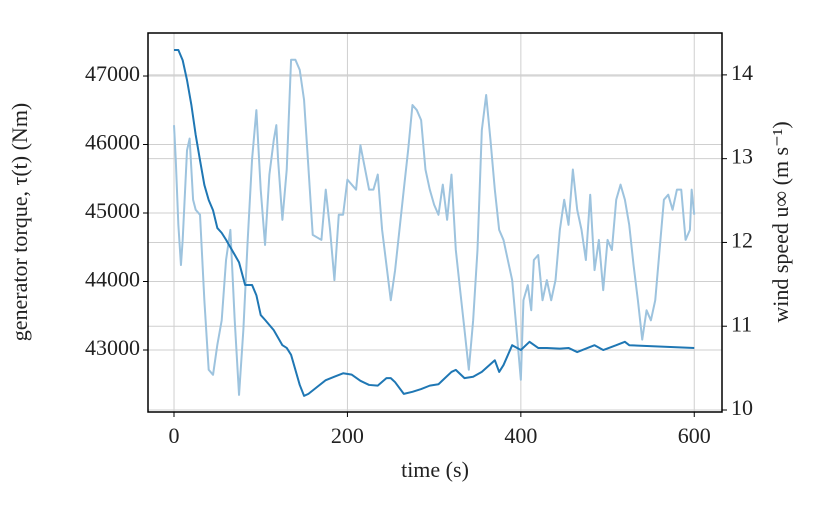  I want to click on y-tick-label: 45000, so click(112, 210).